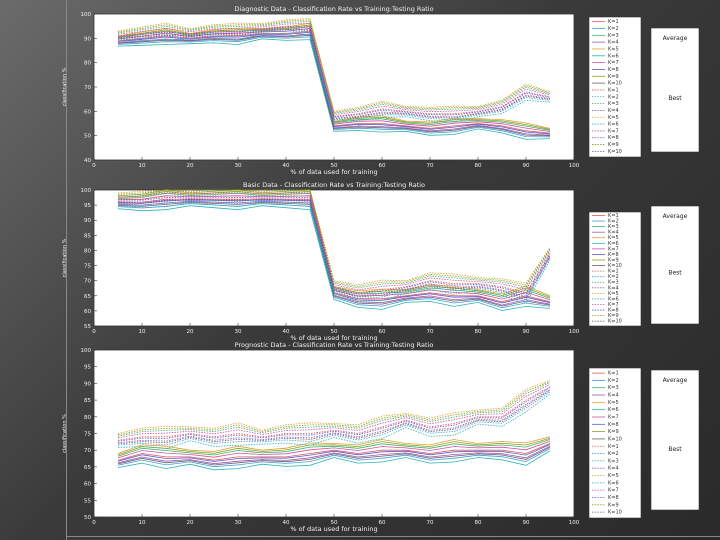 The height and width of the screenshot is (540, 720). I want to click on y-tick-label: 65, so click(87, 297).